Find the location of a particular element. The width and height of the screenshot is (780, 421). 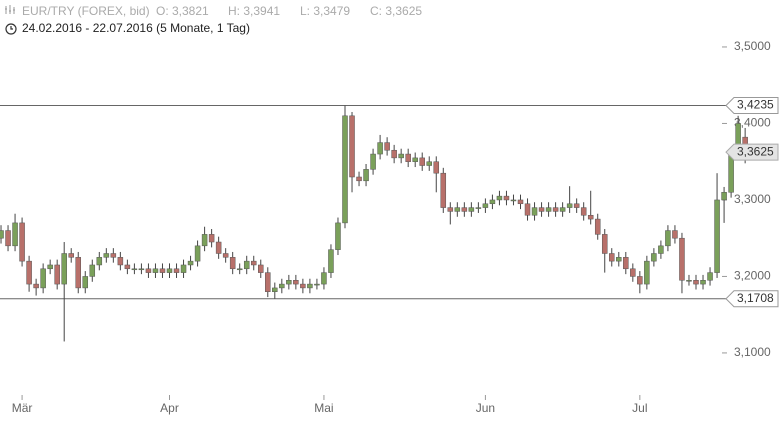

y-tick-label: 3,2000 is located at coordinates (752, 276).